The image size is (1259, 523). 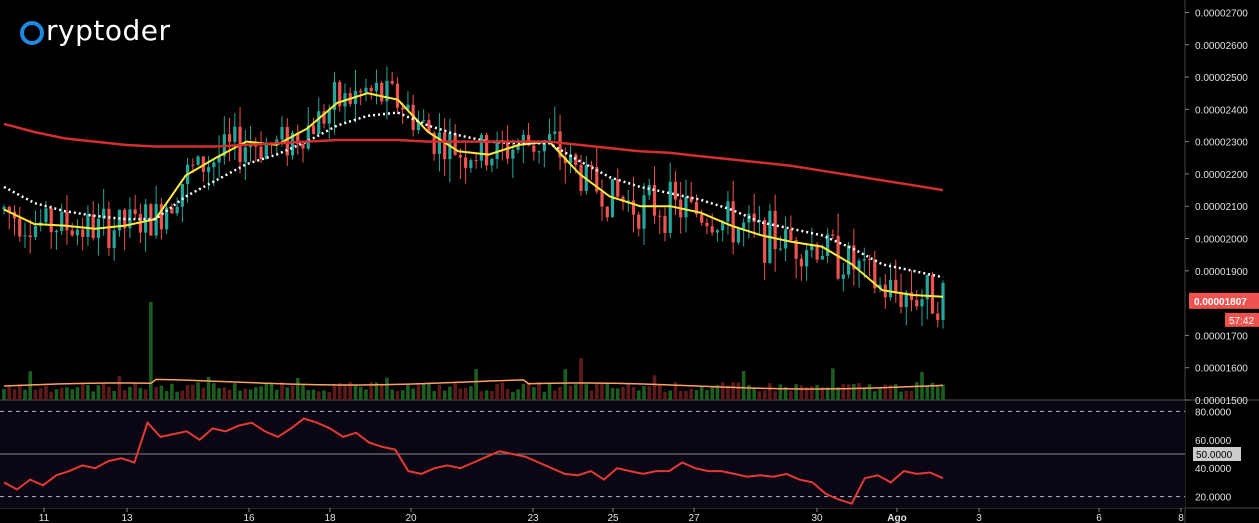 I want to click on x-tick-label: 23, so click(x=533, y=518).